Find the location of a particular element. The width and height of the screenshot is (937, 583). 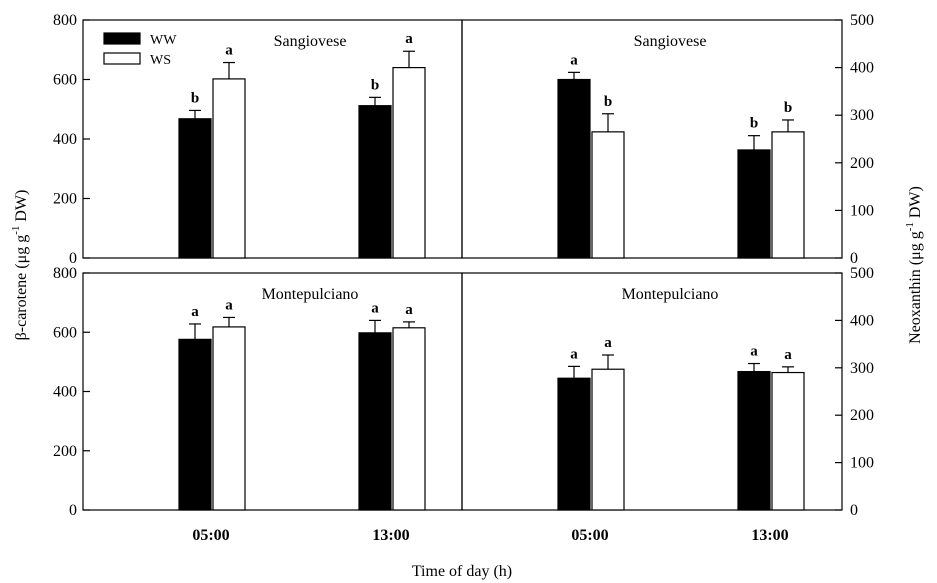

legend-label-ws: WS is located at coordinates (160, 60).